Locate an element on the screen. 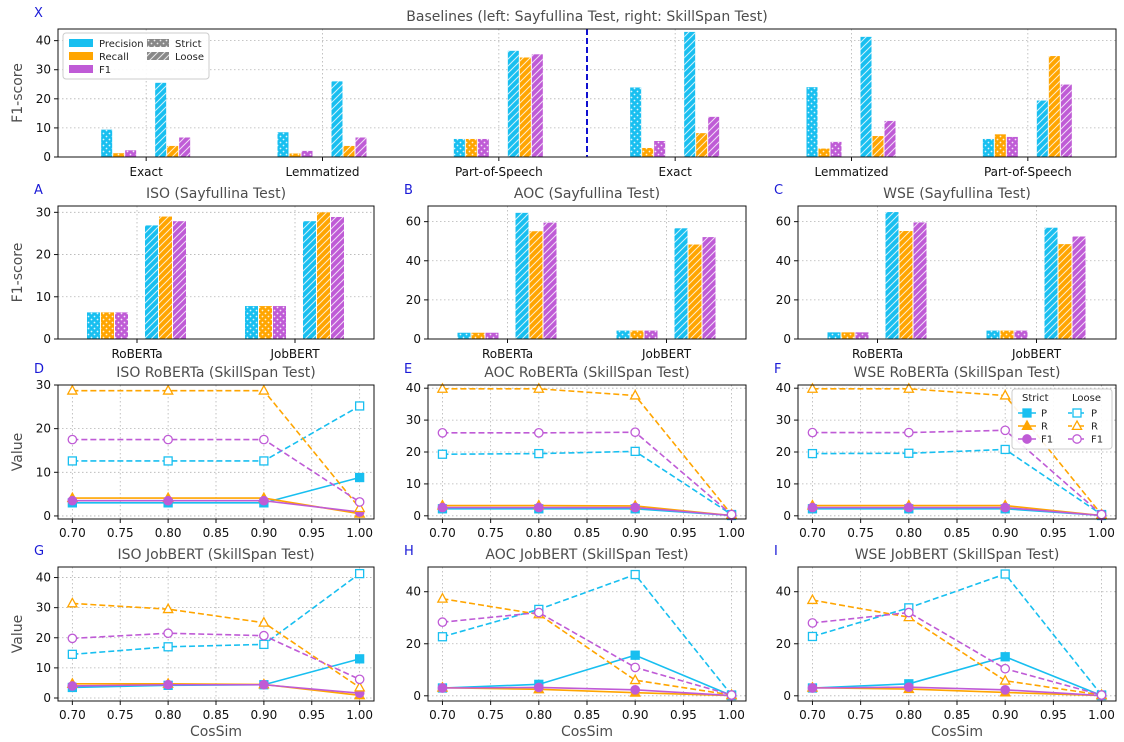 This screenshot has height=742, width=1124. panel-i-strict-p-point is located at coordinates (1005, 657).